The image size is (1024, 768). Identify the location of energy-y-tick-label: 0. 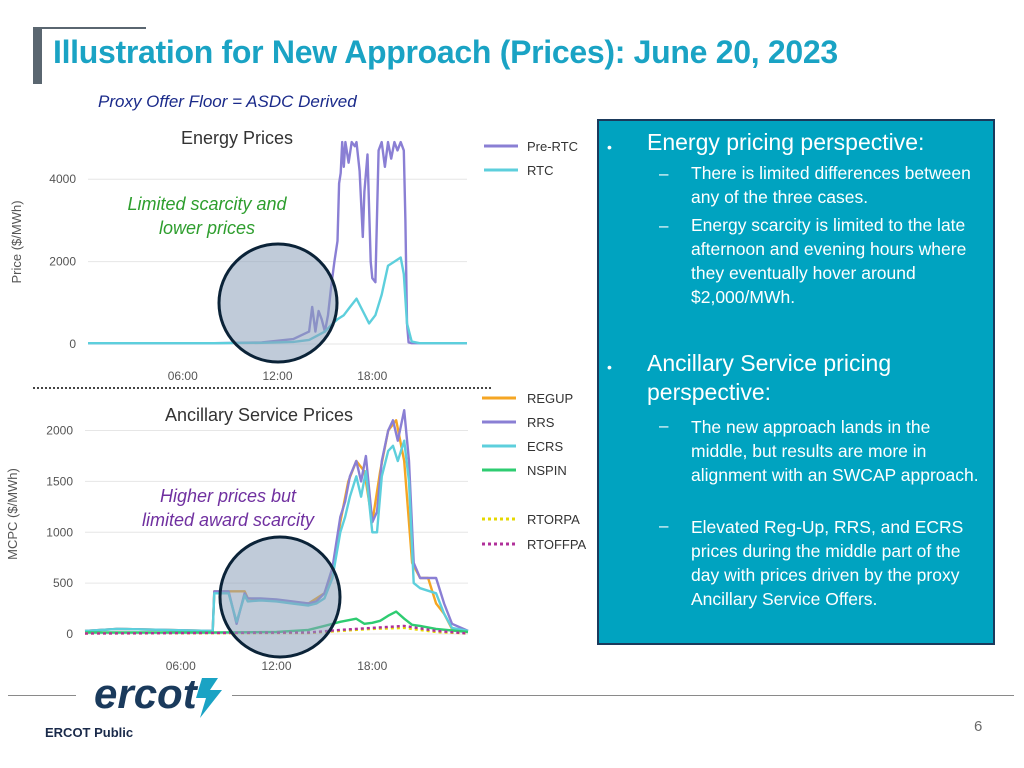
(72, 344).